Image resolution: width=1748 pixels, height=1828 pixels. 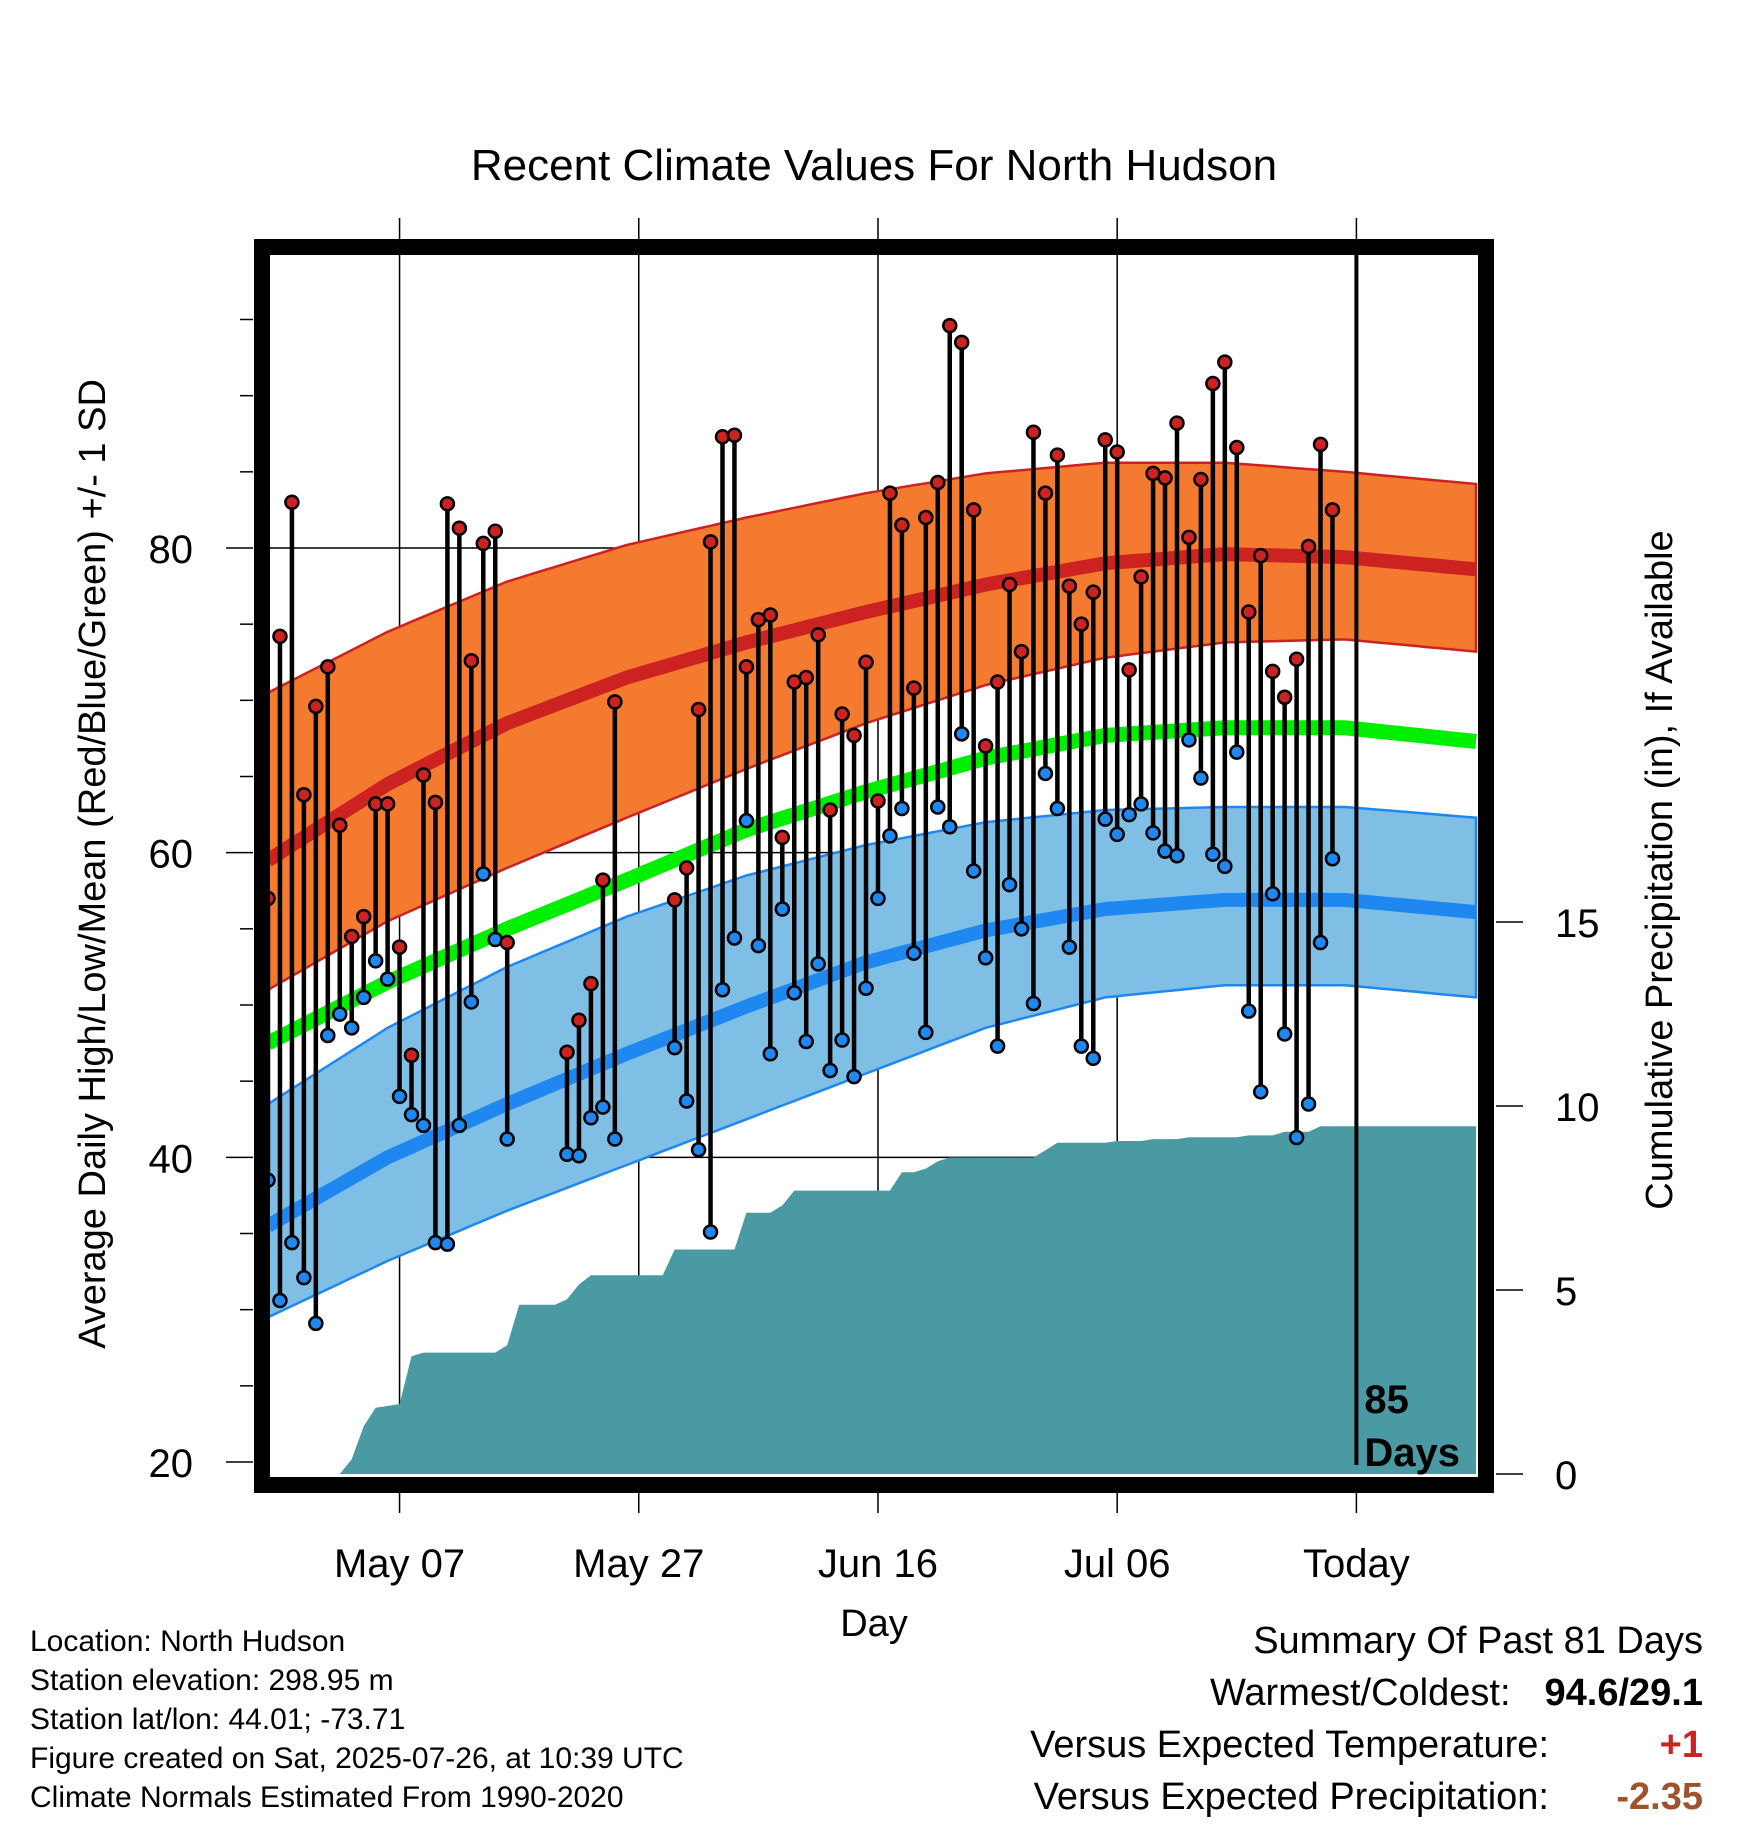 What do you see at coordinates (1566, 1476) in the screenshot?
I see `y2-tick-label-0: 0` at bounding box center [1566, 1476].